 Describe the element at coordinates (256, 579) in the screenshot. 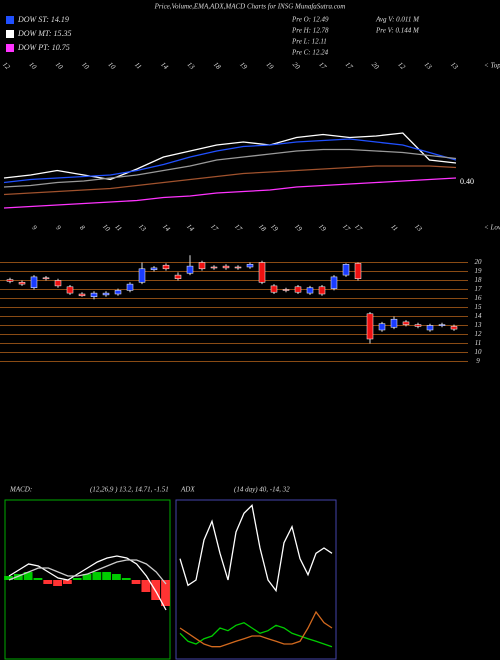

I see `pane-box` at that location.